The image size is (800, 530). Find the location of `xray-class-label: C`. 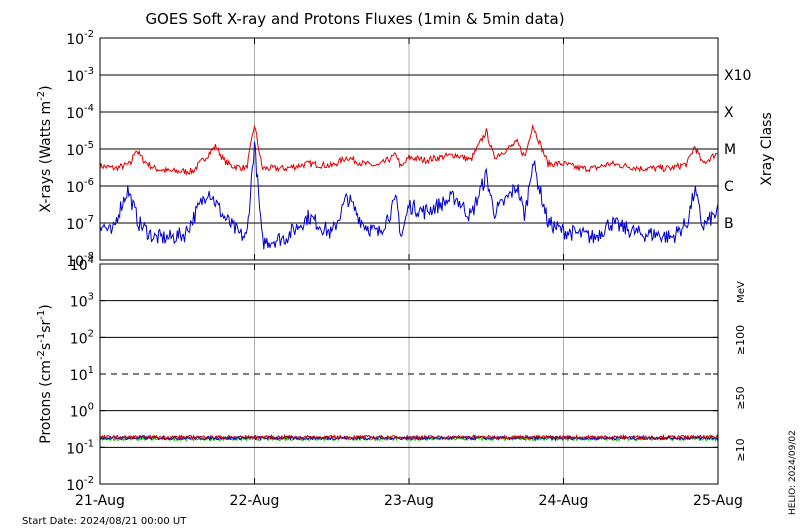

xray-class-label: C is located at coordinates (729, 187).